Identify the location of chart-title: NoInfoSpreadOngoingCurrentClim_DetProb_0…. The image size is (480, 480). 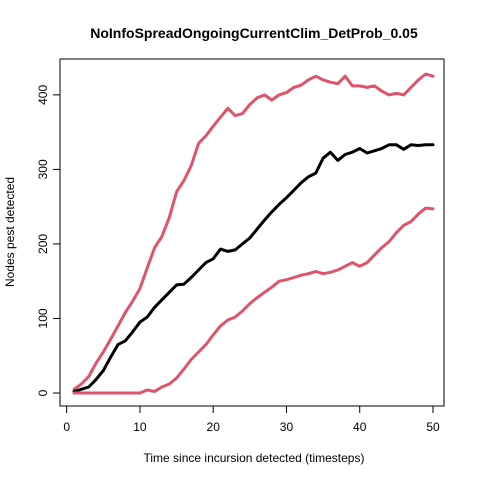
(254, 33).